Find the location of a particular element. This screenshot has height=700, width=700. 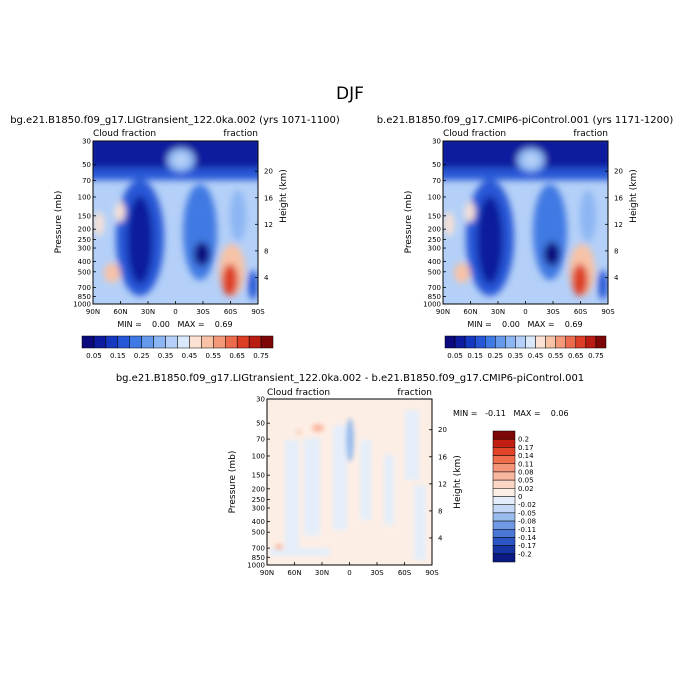

units-label: fraction is located at coordinates (240, 134).